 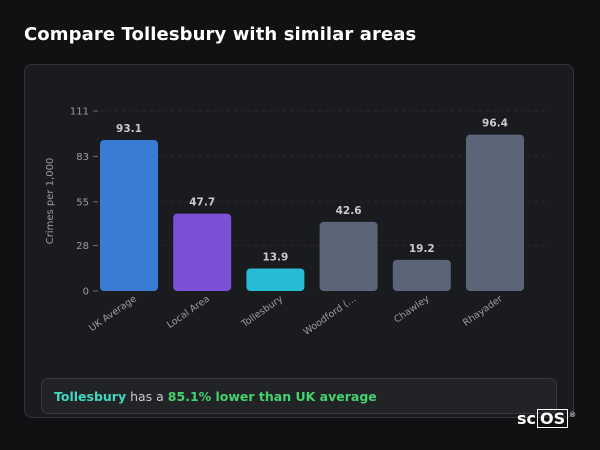 I want to click on x-tick-label-1: Local Area, so click(x=188, y=311).